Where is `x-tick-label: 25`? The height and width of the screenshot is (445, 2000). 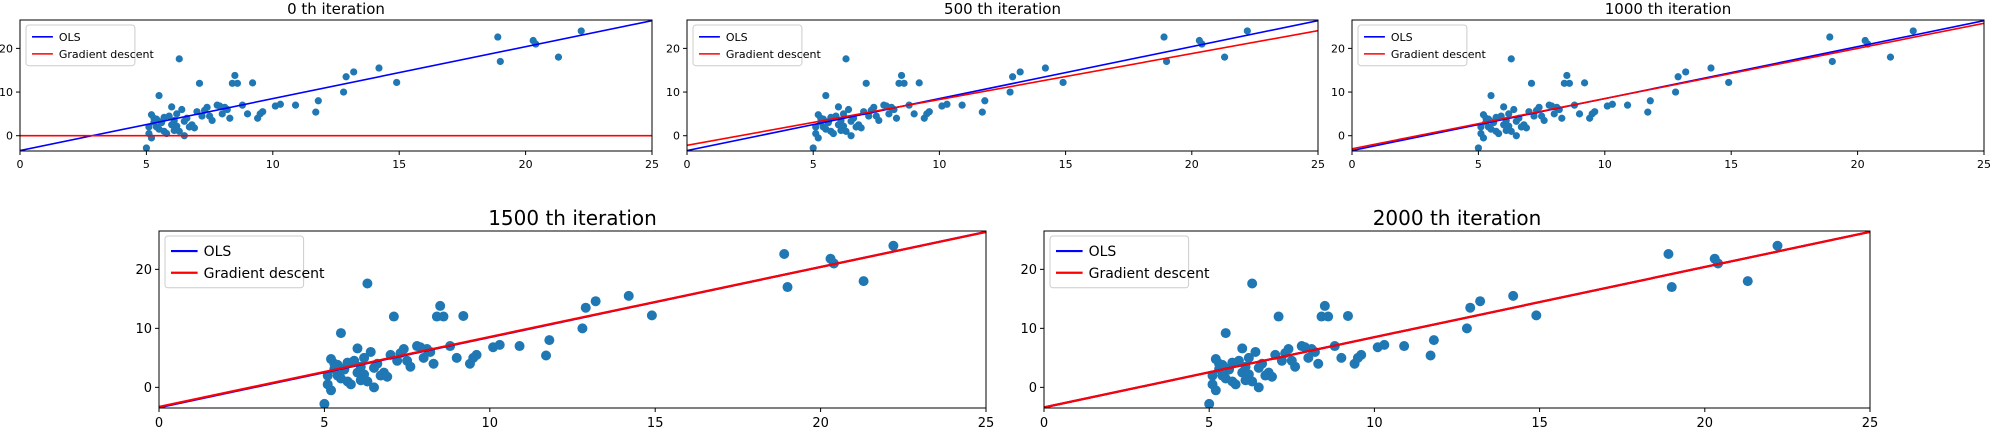
x-tick-label: 25 is located at coordinates (652, 164).